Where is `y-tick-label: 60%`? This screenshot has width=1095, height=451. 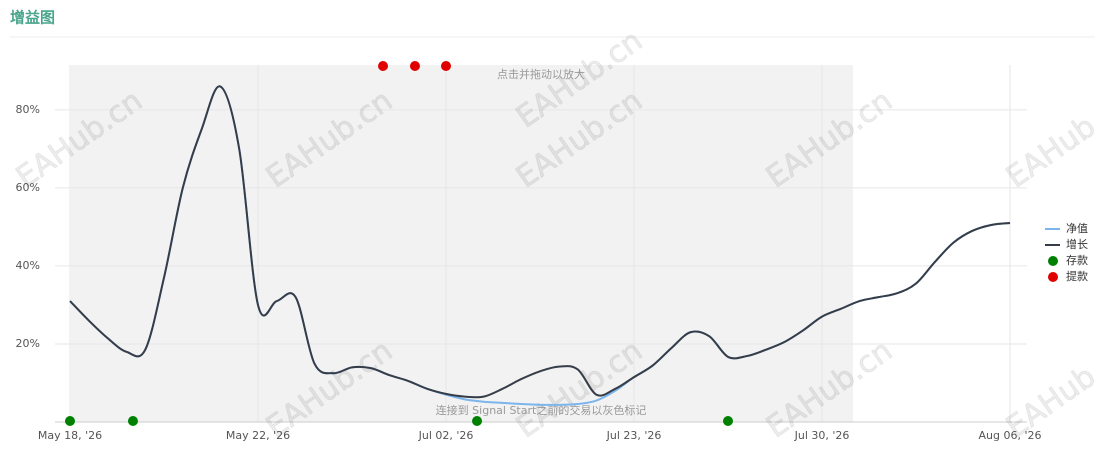 y-tick-label: 60% is located at coordinates (28, 187).